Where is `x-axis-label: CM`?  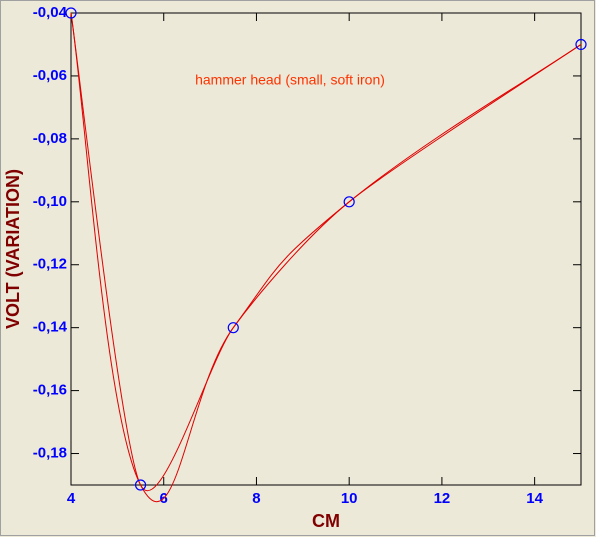 x-axis-label: CM is located at coordinates (326, 521).